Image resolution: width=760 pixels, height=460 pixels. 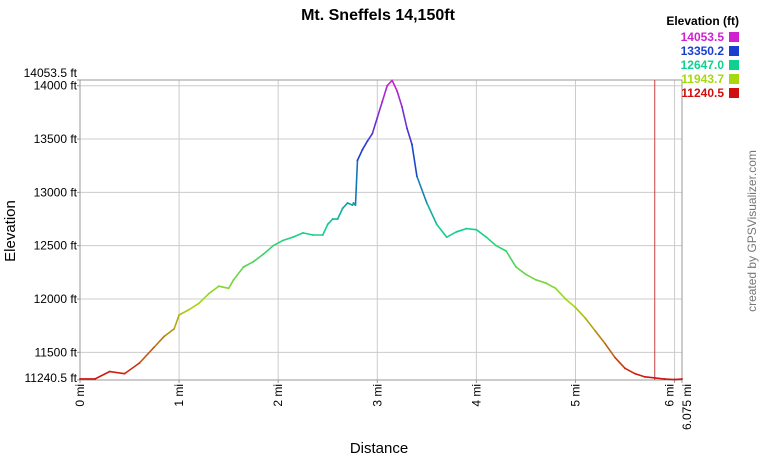 What do you see at coordinates (56, 352) in the screenshot?
I see `y-tick-label: 11500 ft` at bounding box center [56, 352].